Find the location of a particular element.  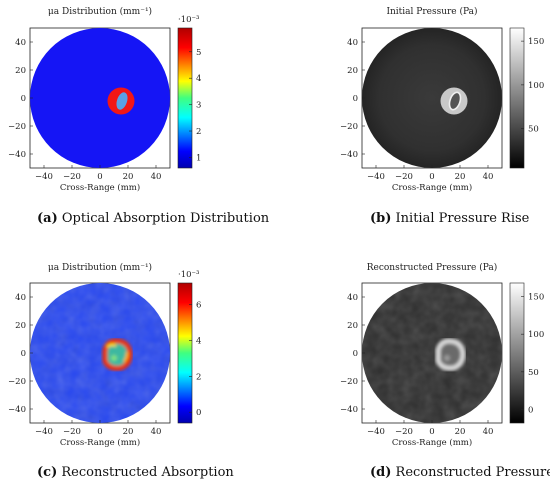

panel-c-colorbar is located at coordinates (185, 353).